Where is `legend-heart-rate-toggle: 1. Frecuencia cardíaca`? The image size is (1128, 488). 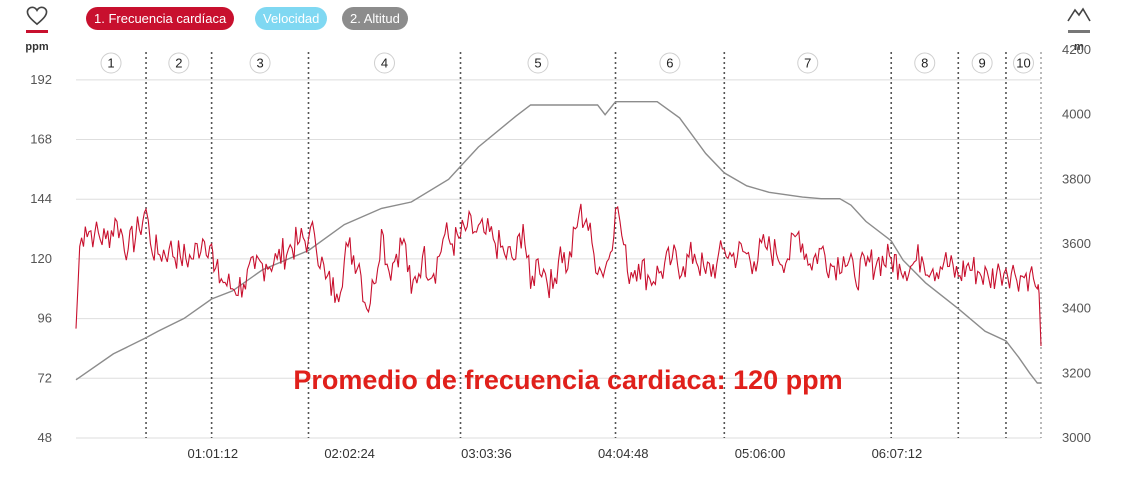 legend-heart-rate-toggle: 1. Frecuencia cardíaca is located at coordinates (160, 18).